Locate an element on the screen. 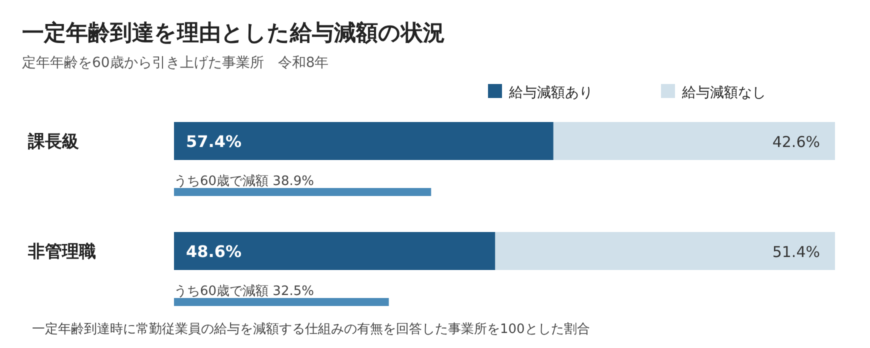 Image resolution: width=870 pixels, height=348 pixels. data-label: うち60歳で減額 38.9% is located at coordinates (244, 181).